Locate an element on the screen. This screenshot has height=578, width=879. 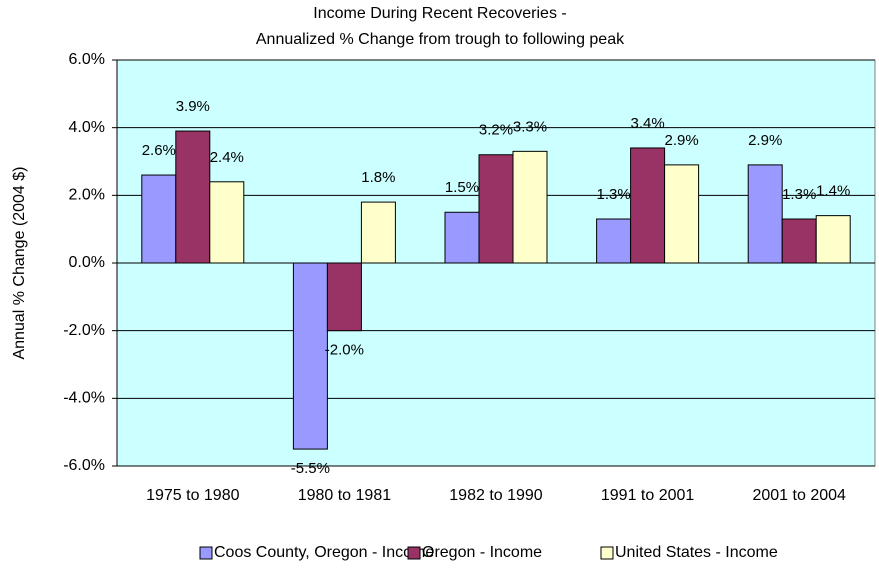
y-tick-label: -4.0% is located at coordinates (84, 398).